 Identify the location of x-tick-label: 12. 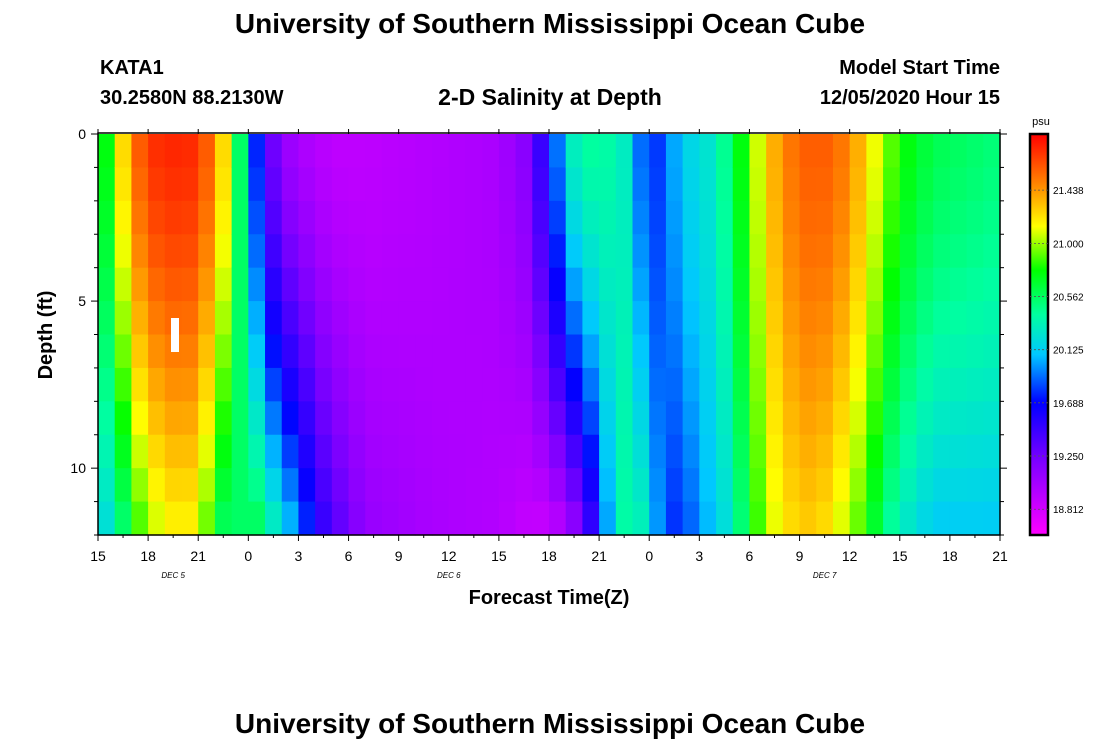
(850, 556).